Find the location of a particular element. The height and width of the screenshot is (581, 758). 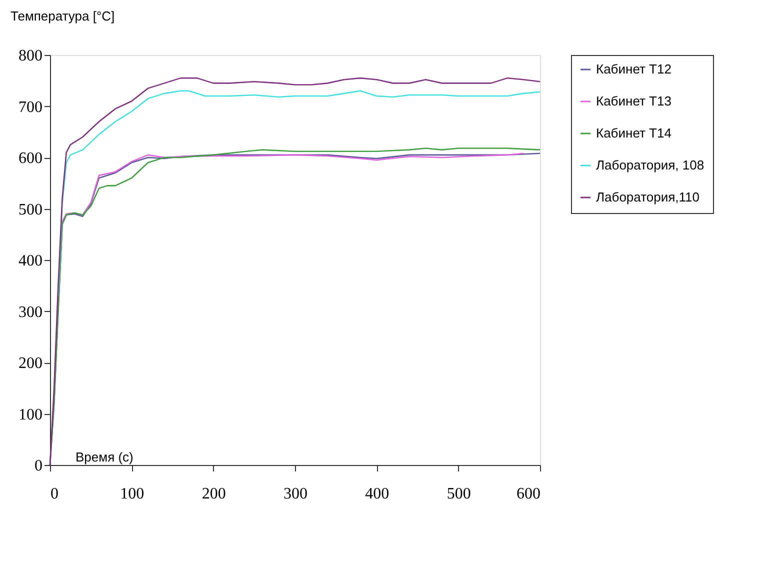

x-tick-label: 200 is located at coordinates (214, 494).